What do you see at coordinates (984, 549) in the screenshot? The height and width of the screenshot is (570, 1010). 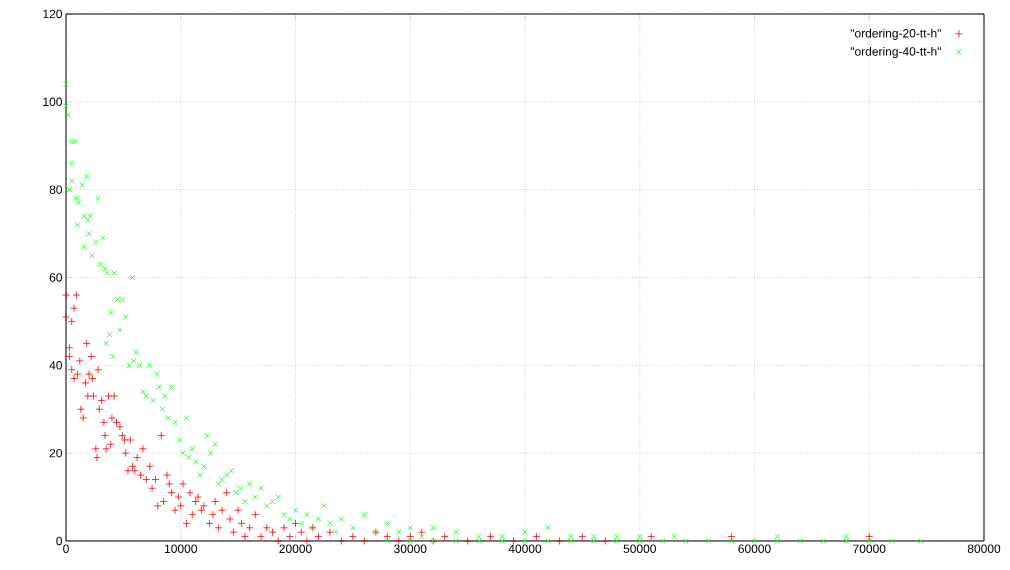 I see `x-tick-label: 80000` at bounding box center [984, 549].